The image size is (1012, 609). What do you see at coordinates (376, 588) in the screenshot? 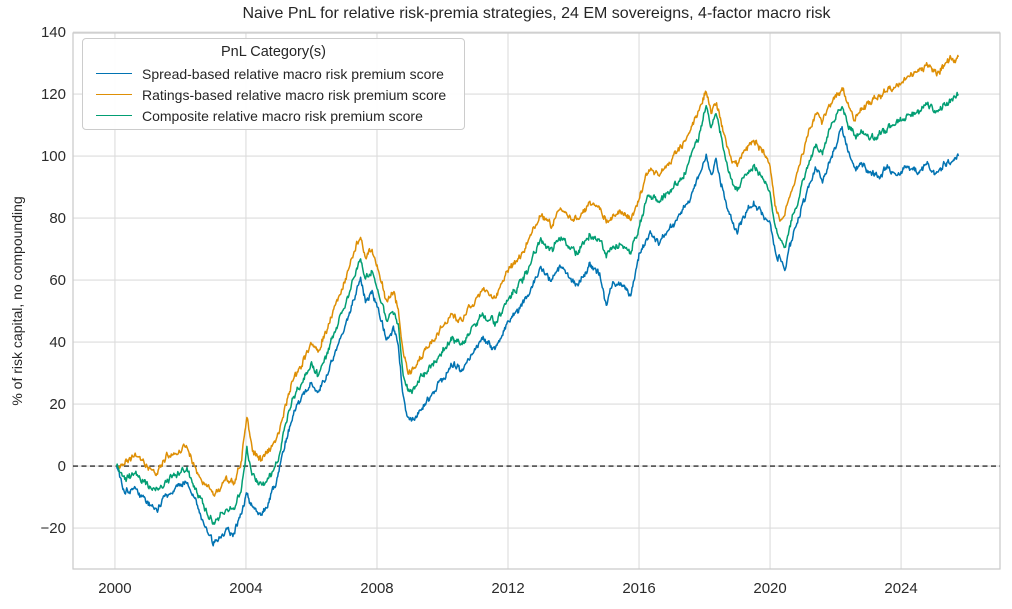
I see `x-tick-label: 2008` at bounding box center [376, 588].